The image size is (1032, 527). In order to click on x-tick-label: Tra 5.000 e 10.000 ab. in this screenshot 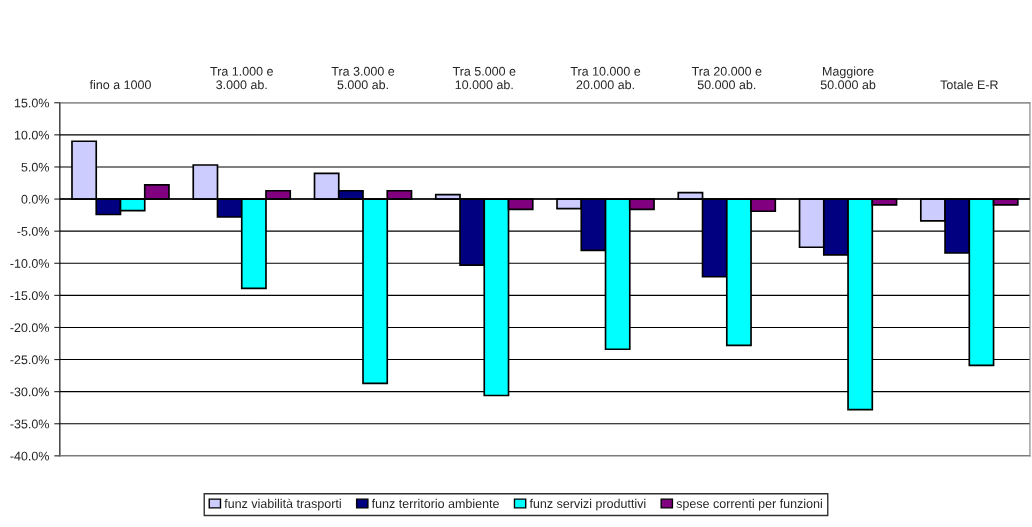, I will do `click(484, 78)`.